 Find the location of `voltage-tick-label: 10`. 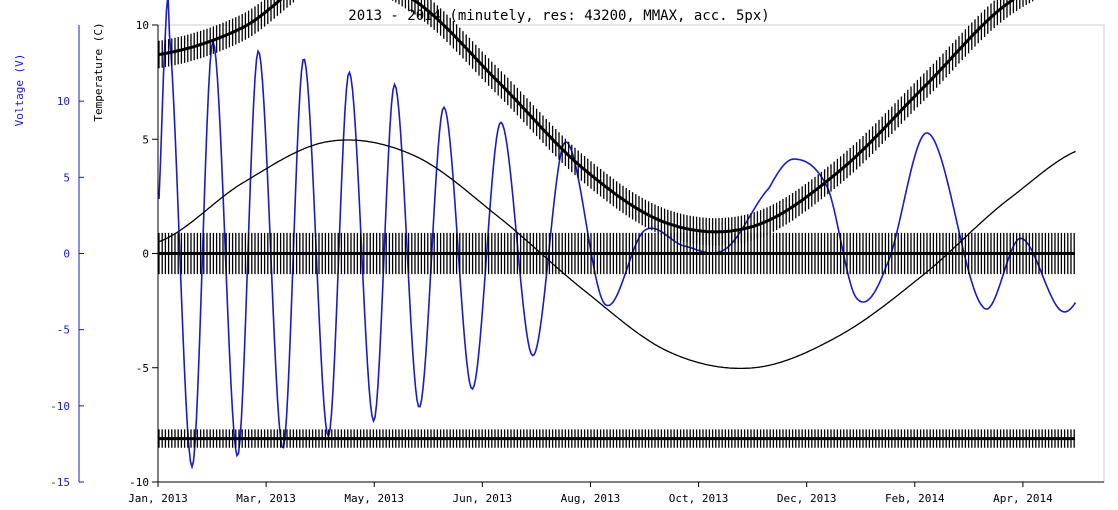

voltage-tick-label: 10 is located at coordinates (63, 101).